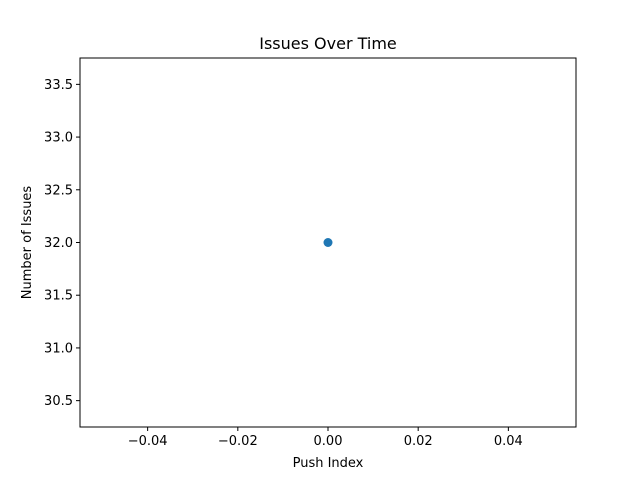 The width and height of the screenshot is (640, 480). I want to click on x-tick-label: 0.04, so click(508, 441).